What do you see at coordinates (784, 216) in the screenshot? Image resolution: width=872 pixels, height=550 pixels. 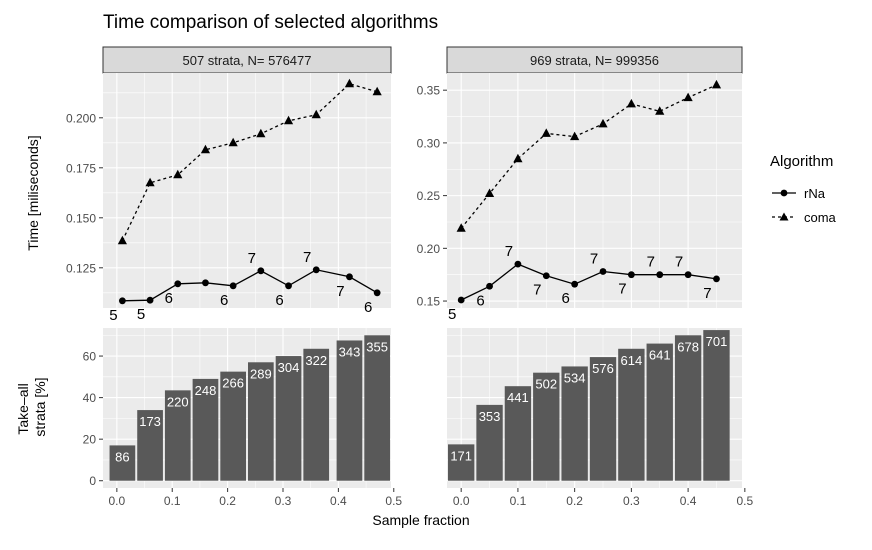 I see `legend-key-marker-coma` at bounding box center [784, 216].